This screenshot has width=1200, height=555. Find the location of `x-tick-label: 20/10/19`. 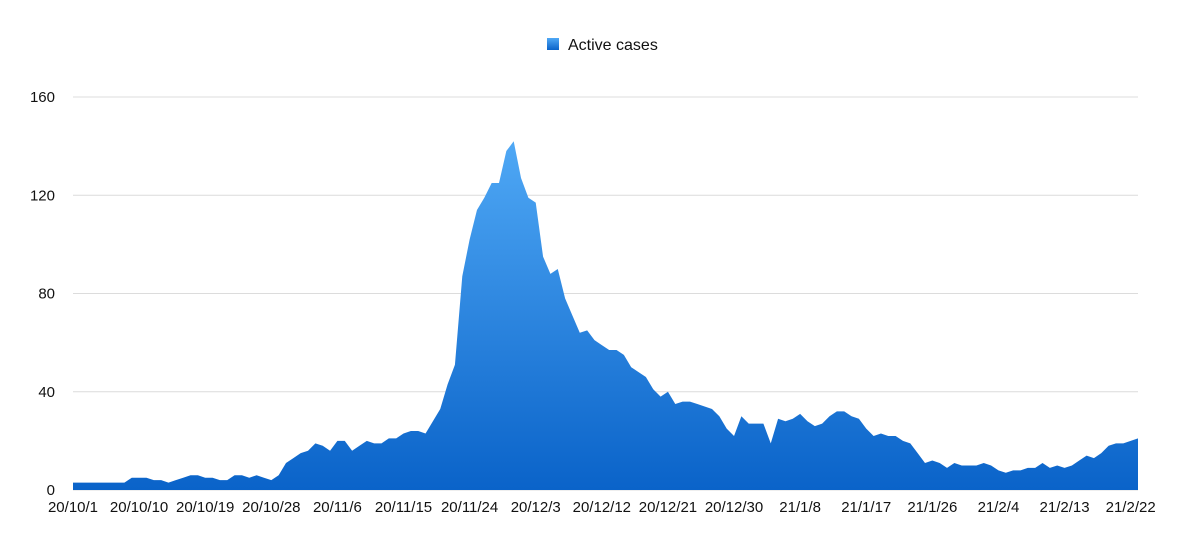

x-tick-label: 20/10/19 is located at coordinates (205, 507).